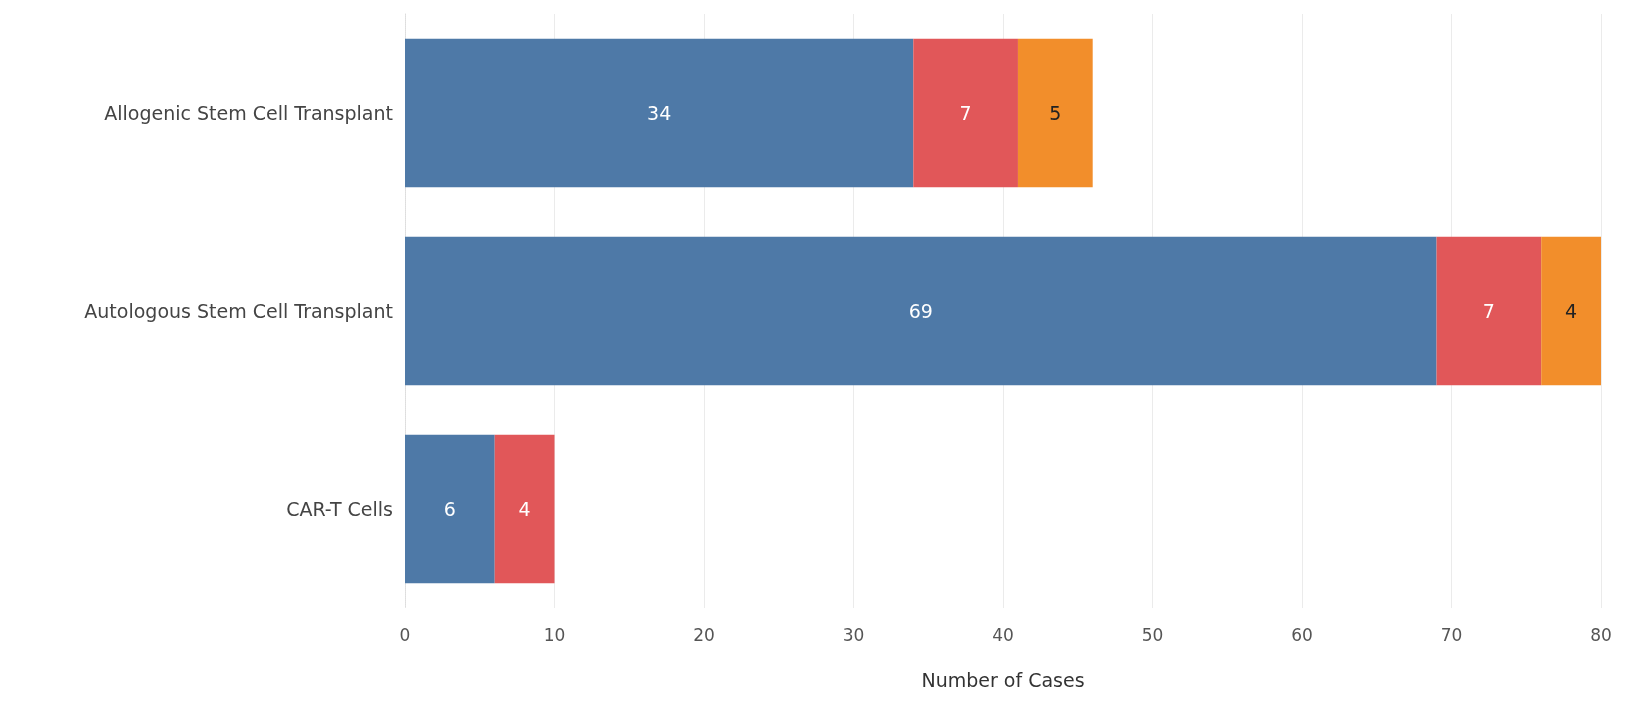 Image resolution: width=1633 pixels, height=704 pixels. What do you see at coordinates (405, 634) in the screenshot?
I see `x-tick-label: 0` at bounding box center [405, 634].